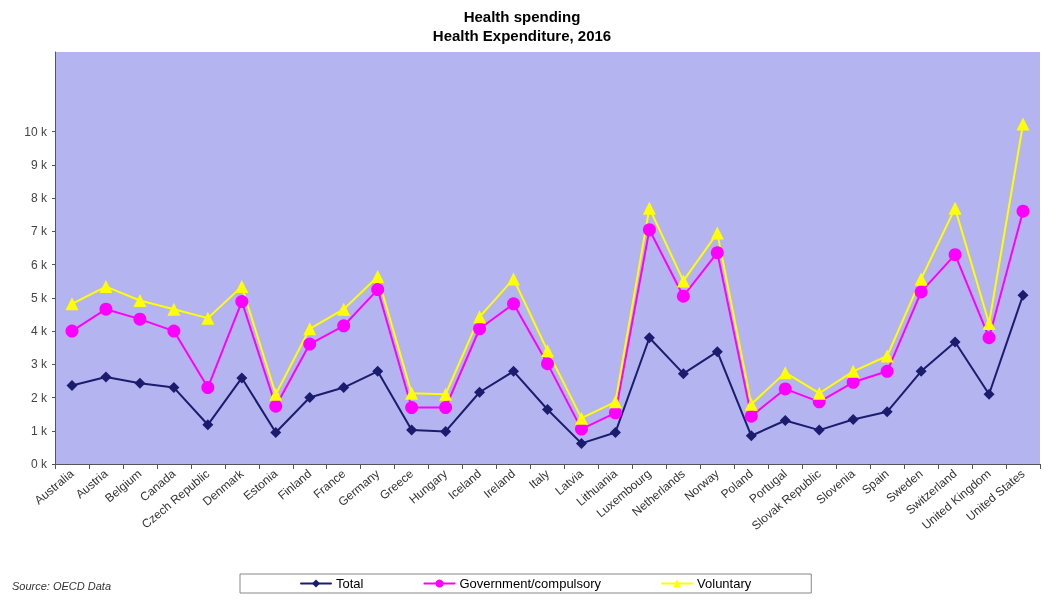 Image resolution: width=1044 pixels, height=599 pixels. What do you see at coordinates (39, 331) in the screenshot?
I see `y-tick-label: 4 k` at bounding box center [39, 331].